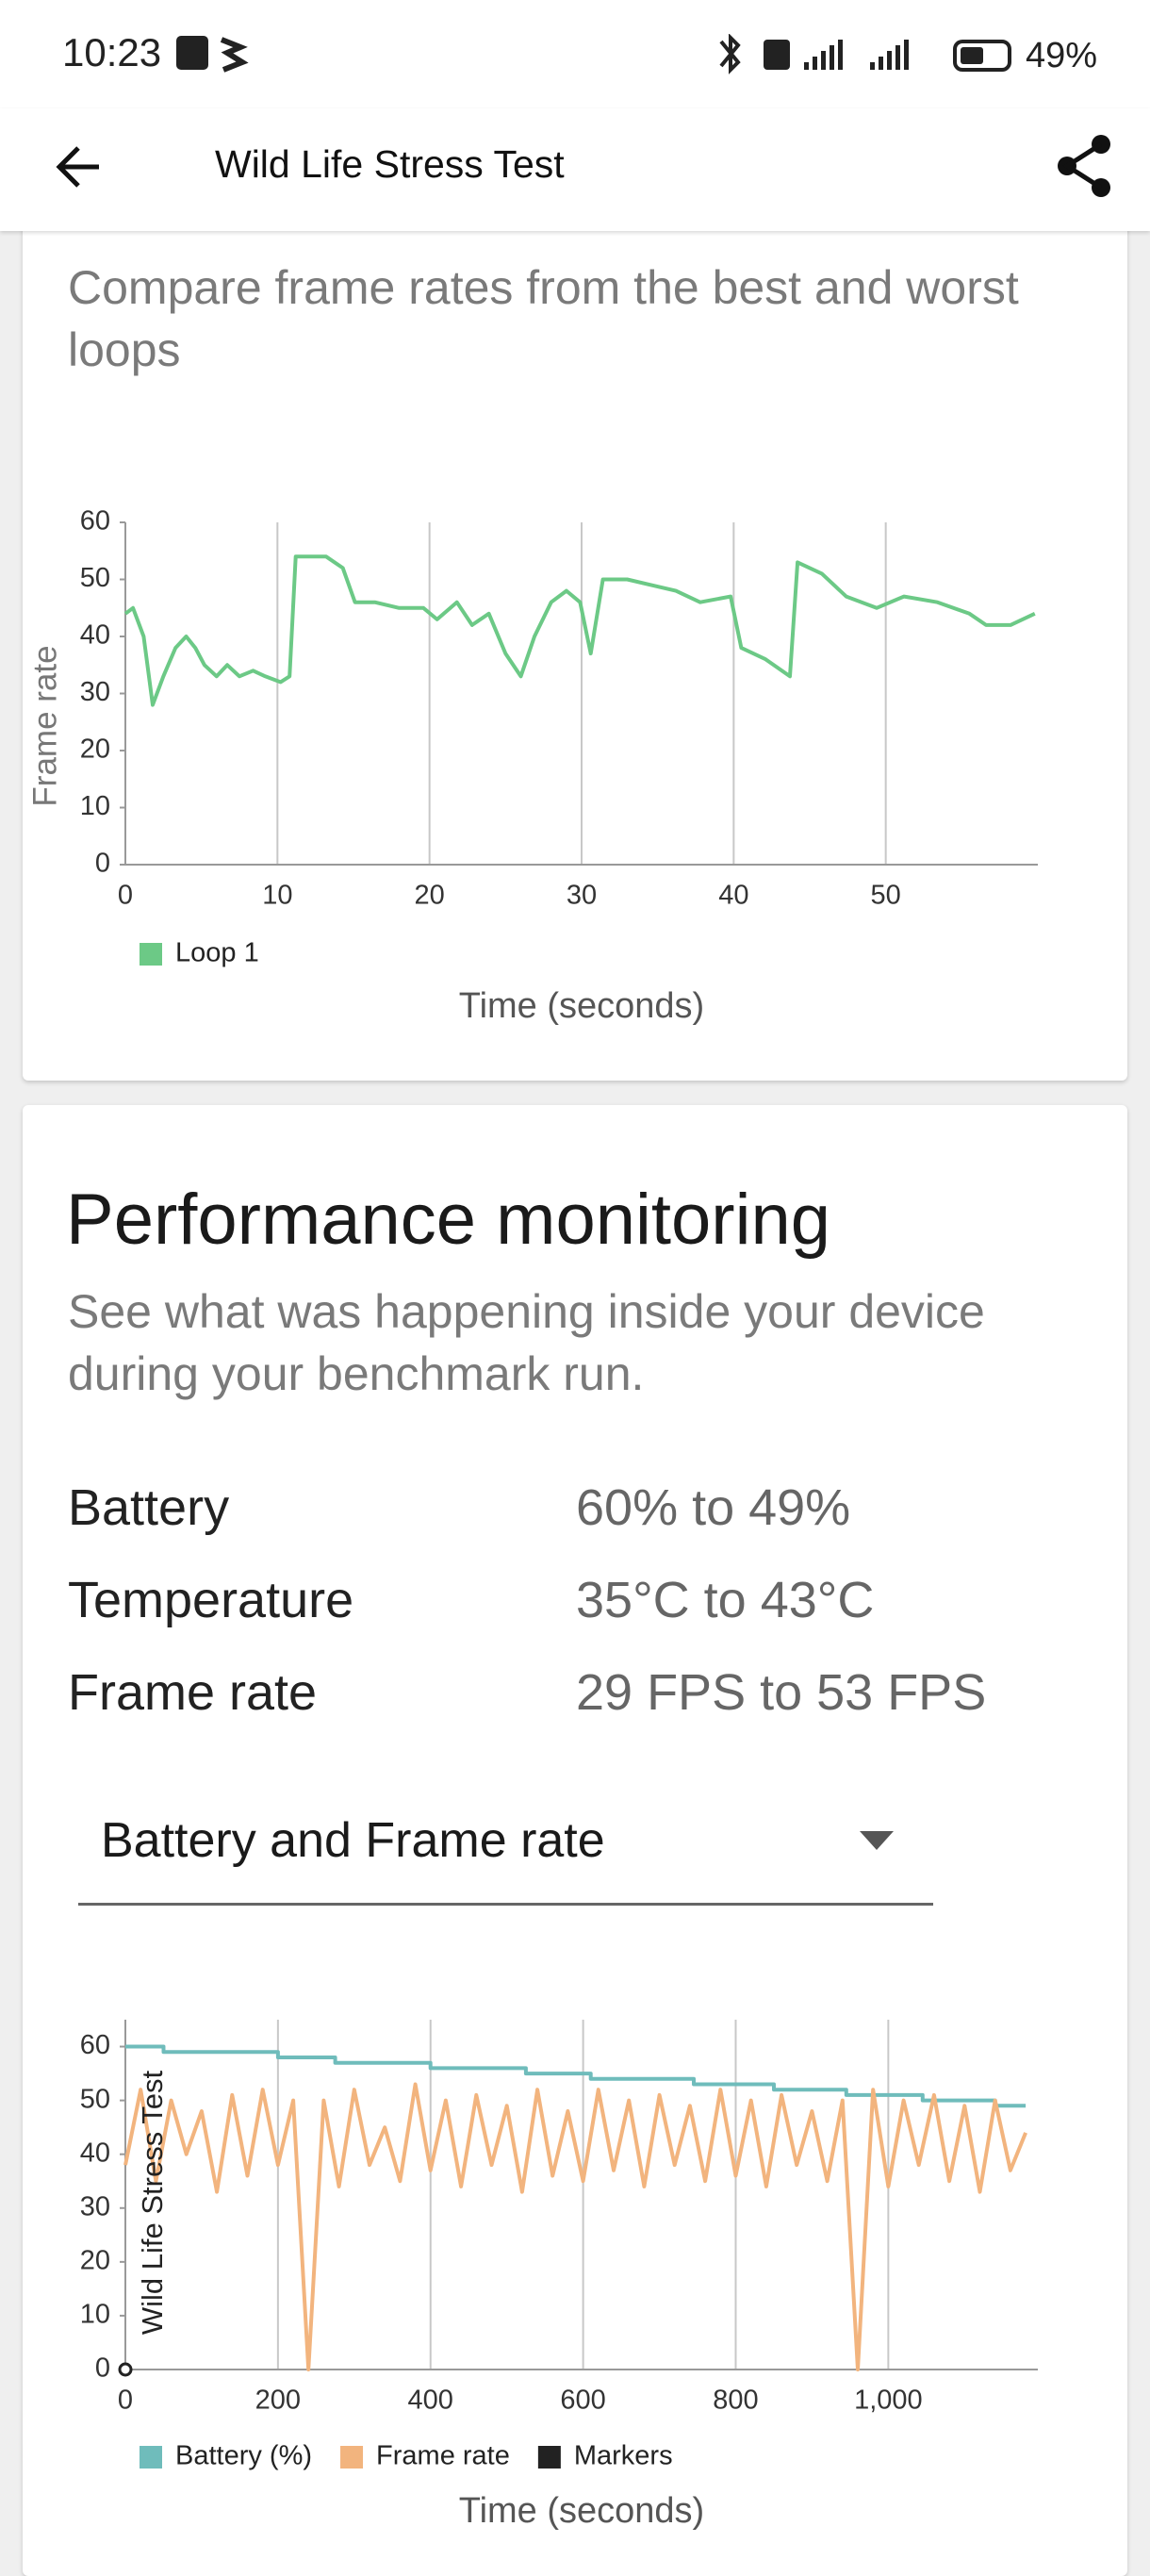  Describe the element at coordinates (583, 2401) in the screenshot. I see `x-tick-label: 600` at that location.